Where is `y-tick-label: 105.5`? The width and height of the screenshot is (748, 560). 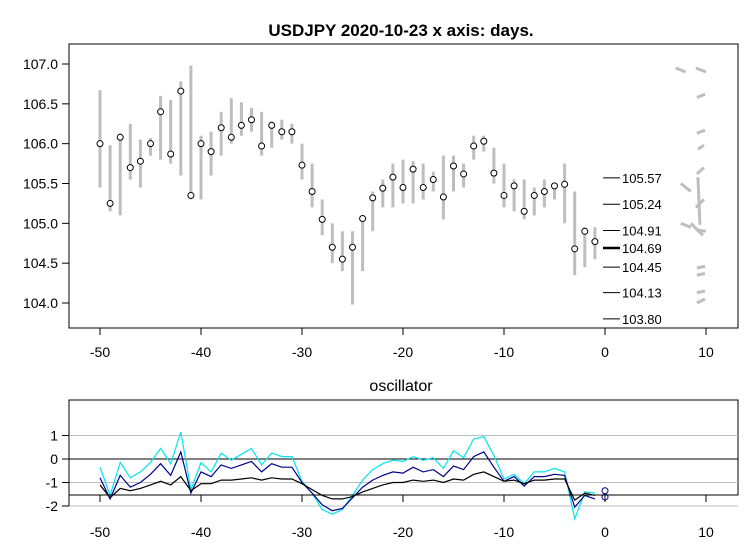
y-tick-label: 105.5 is located at coordinates (40, 184).